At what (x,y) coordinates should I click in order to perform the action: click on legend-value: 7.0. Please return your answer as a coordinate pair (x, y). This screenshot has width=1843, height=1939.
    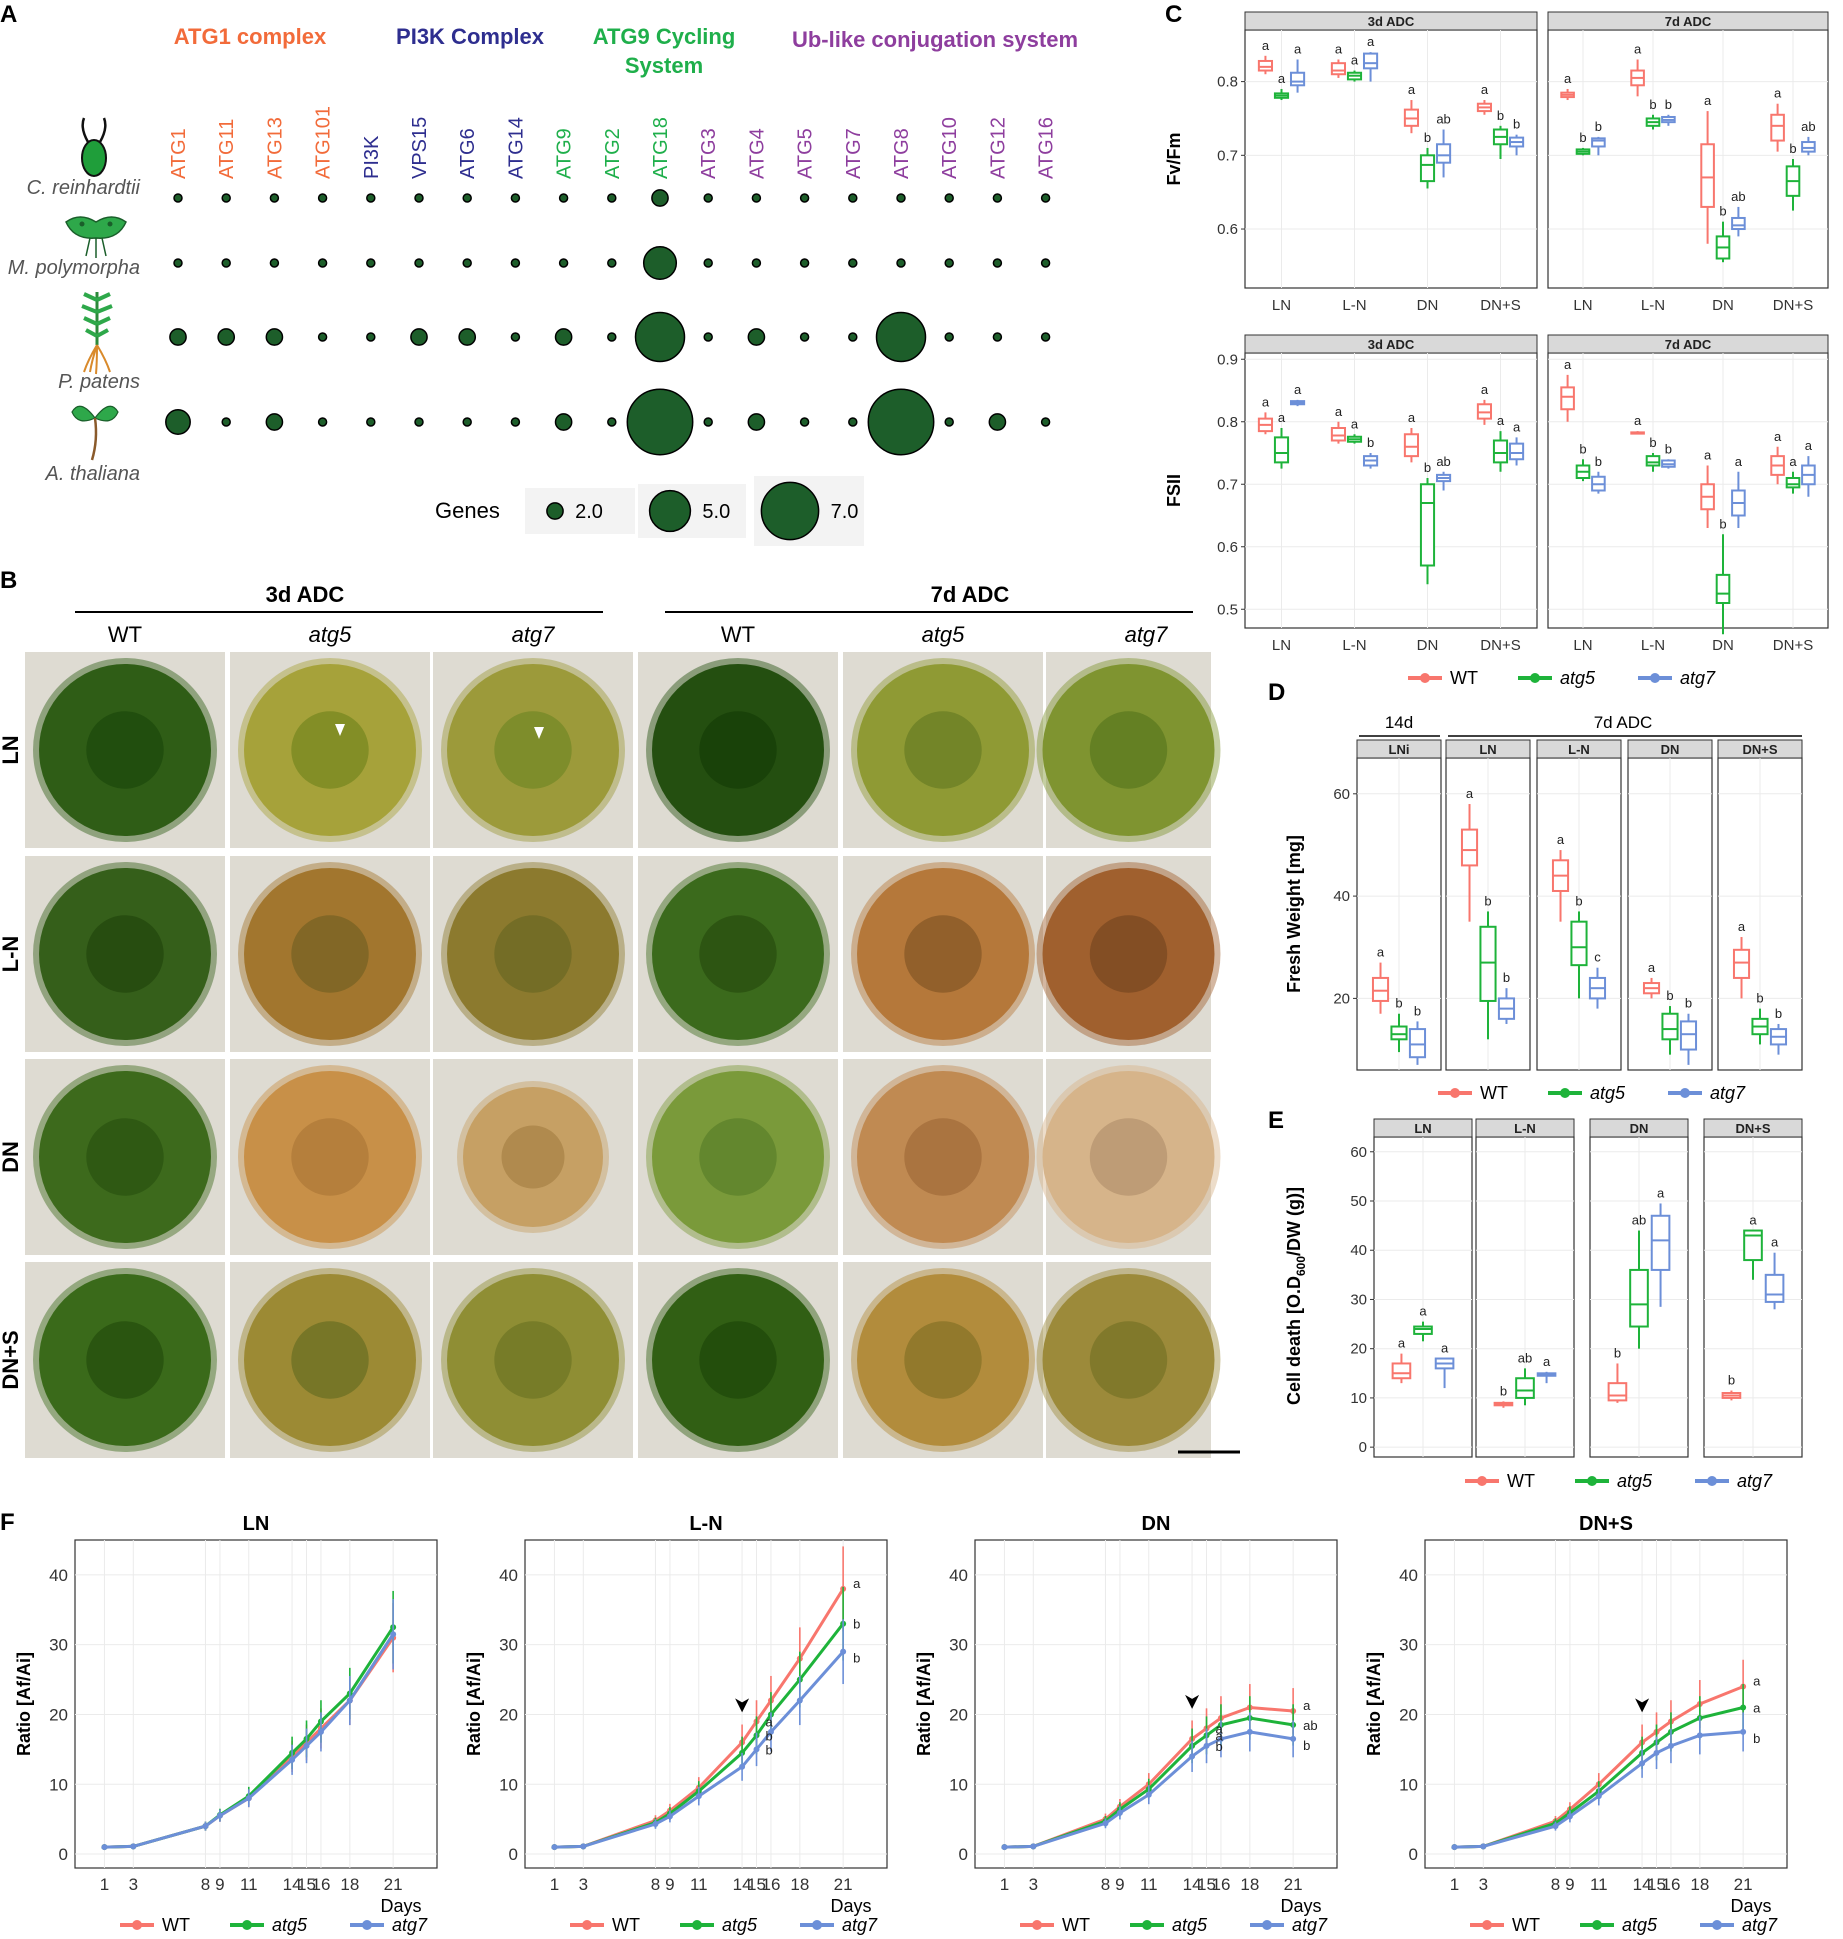
    Looking at the image, I should click on (845, 512).